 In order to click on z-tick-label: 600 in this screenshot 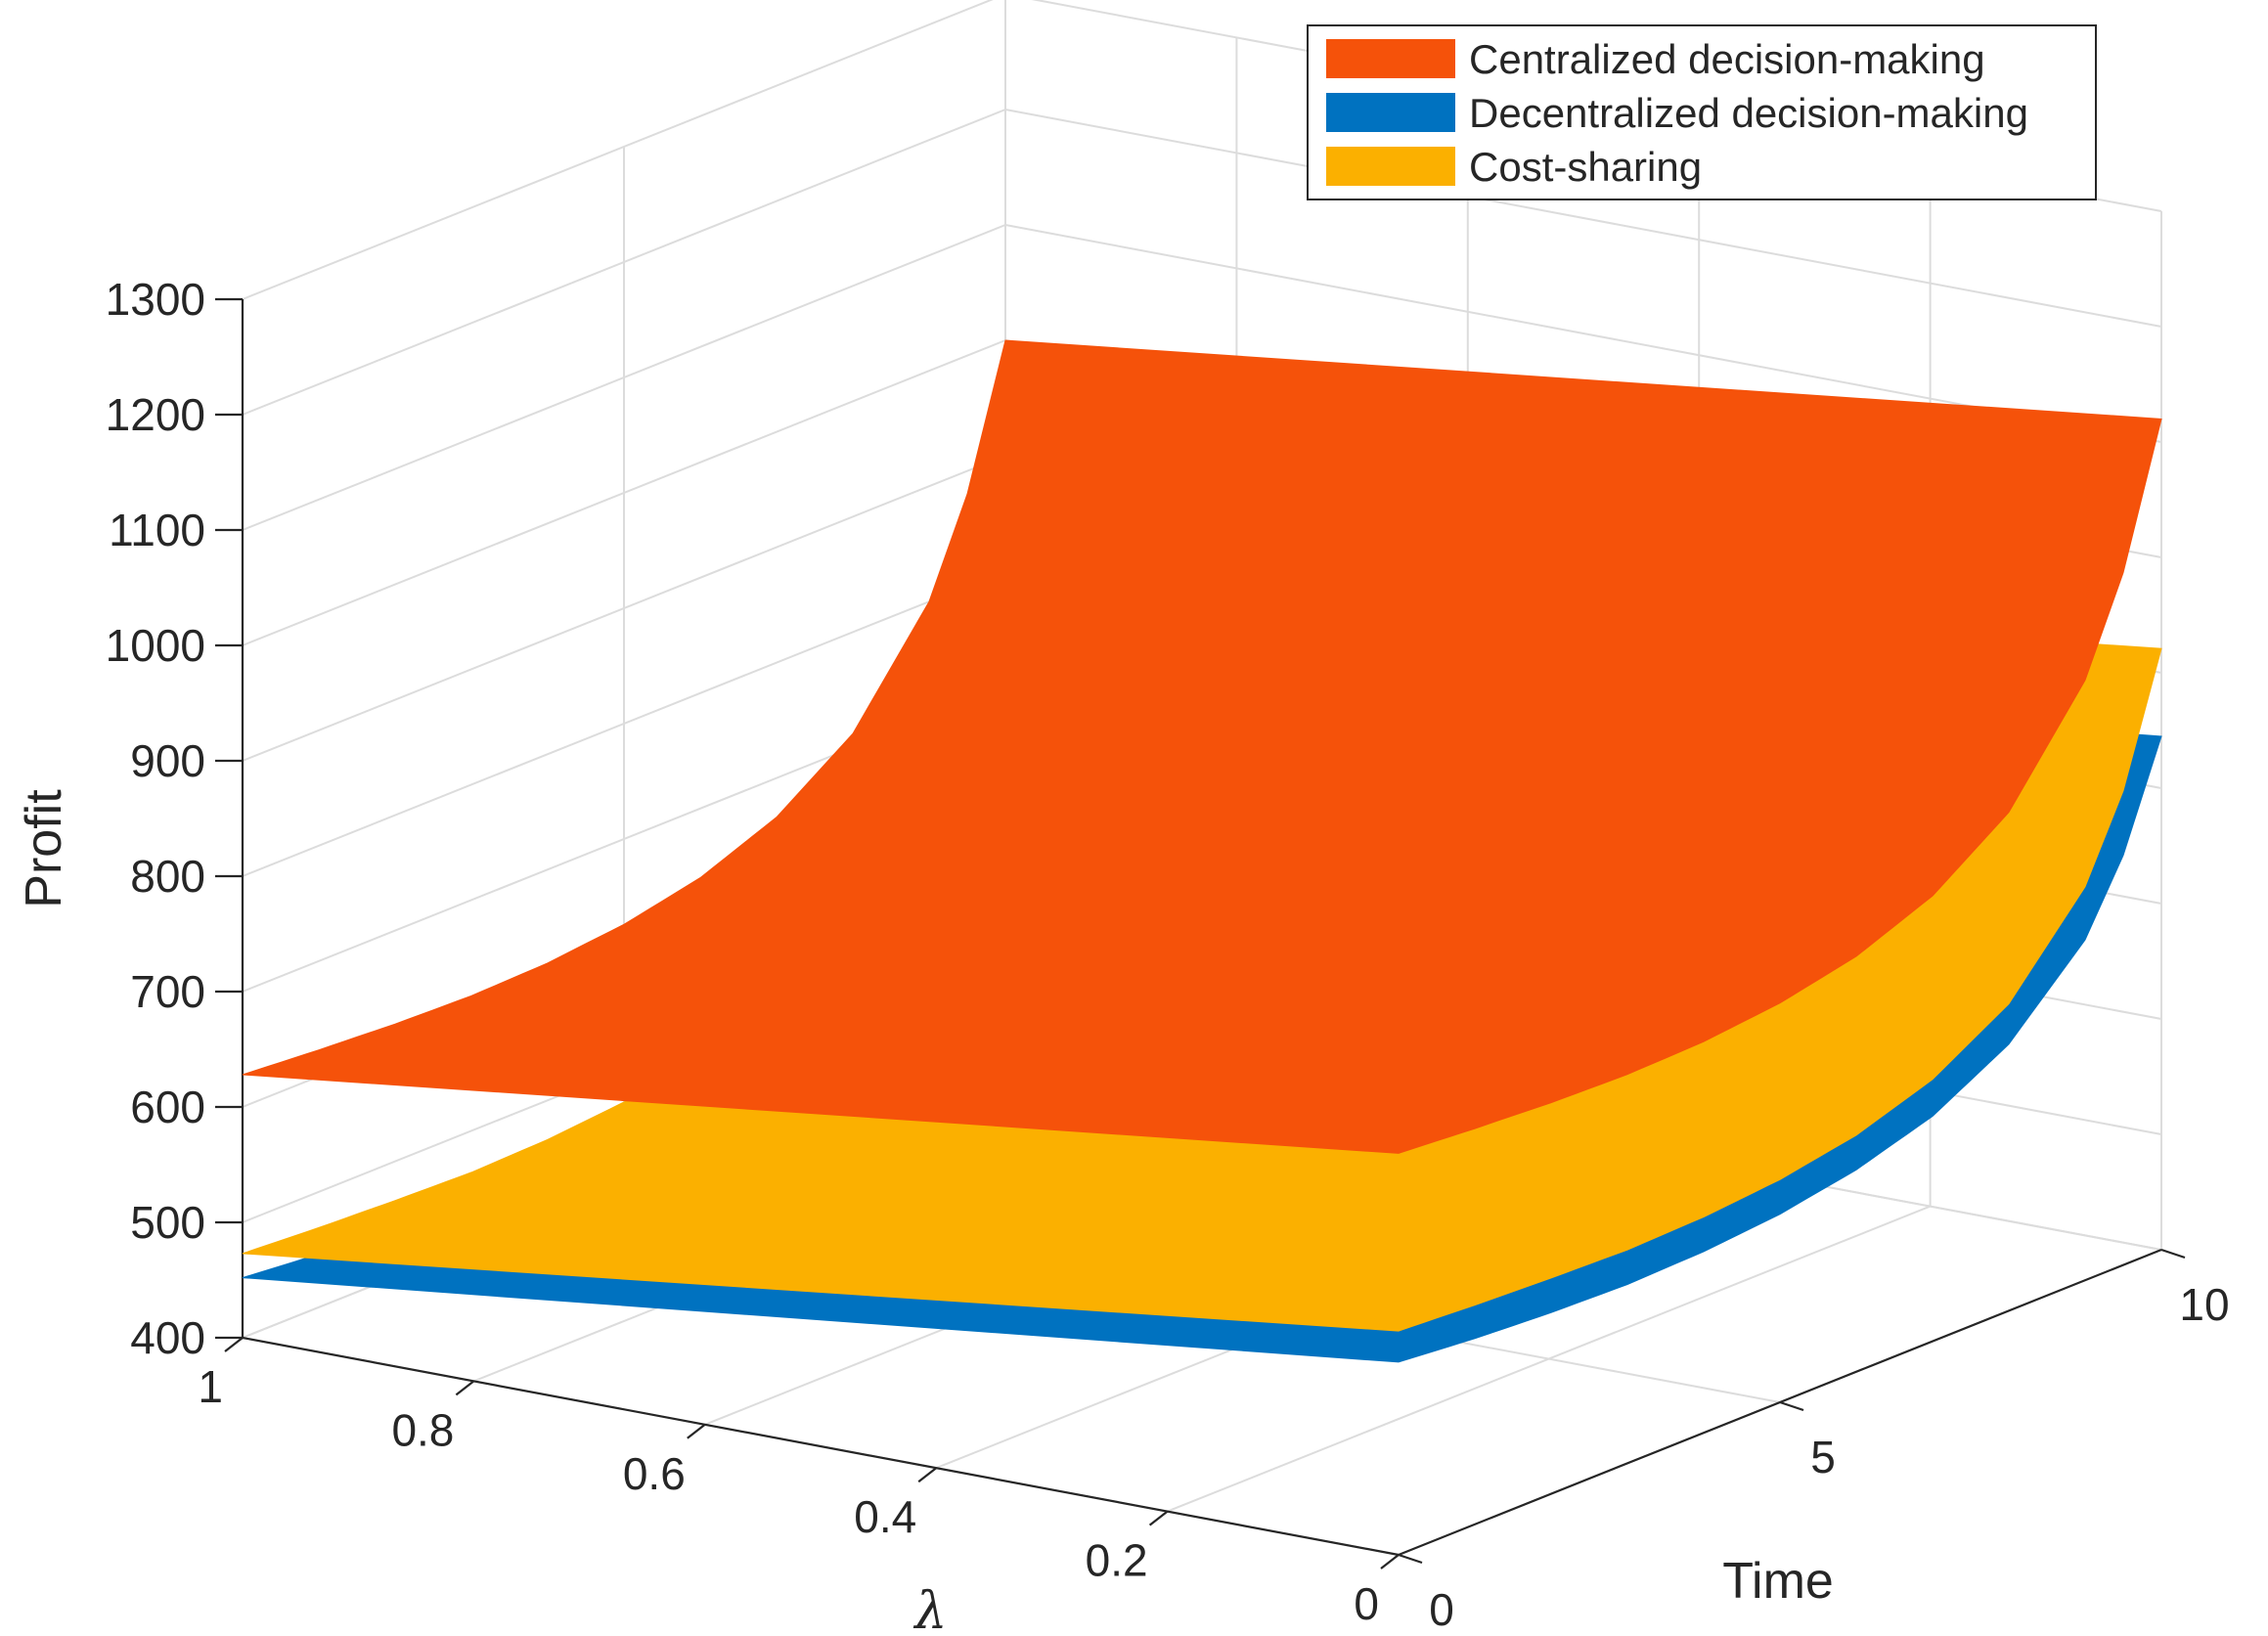, I will do `click(168, 1107)`.